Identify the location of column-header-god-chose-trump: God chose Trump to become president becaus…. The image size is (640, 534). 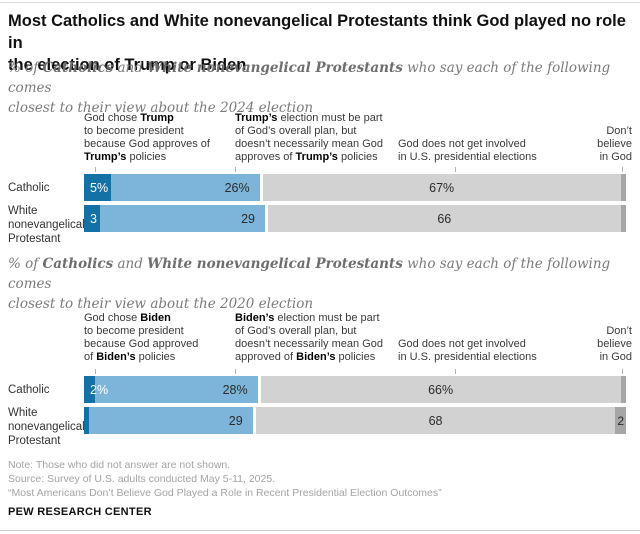
(147, 137).